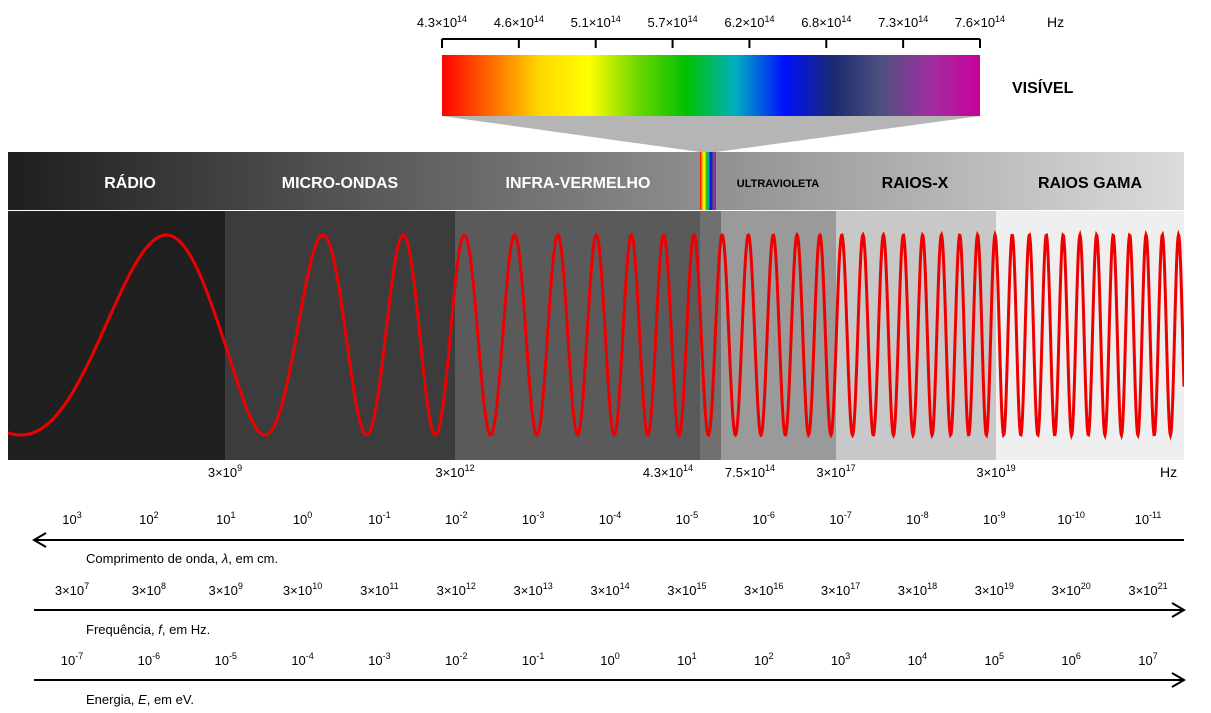 The image size is (1211, 713). Describe the element at coordinates (826, 22) in the screenshot. I see `visible-tick-label: 6.8×10¹⁴` at that location.